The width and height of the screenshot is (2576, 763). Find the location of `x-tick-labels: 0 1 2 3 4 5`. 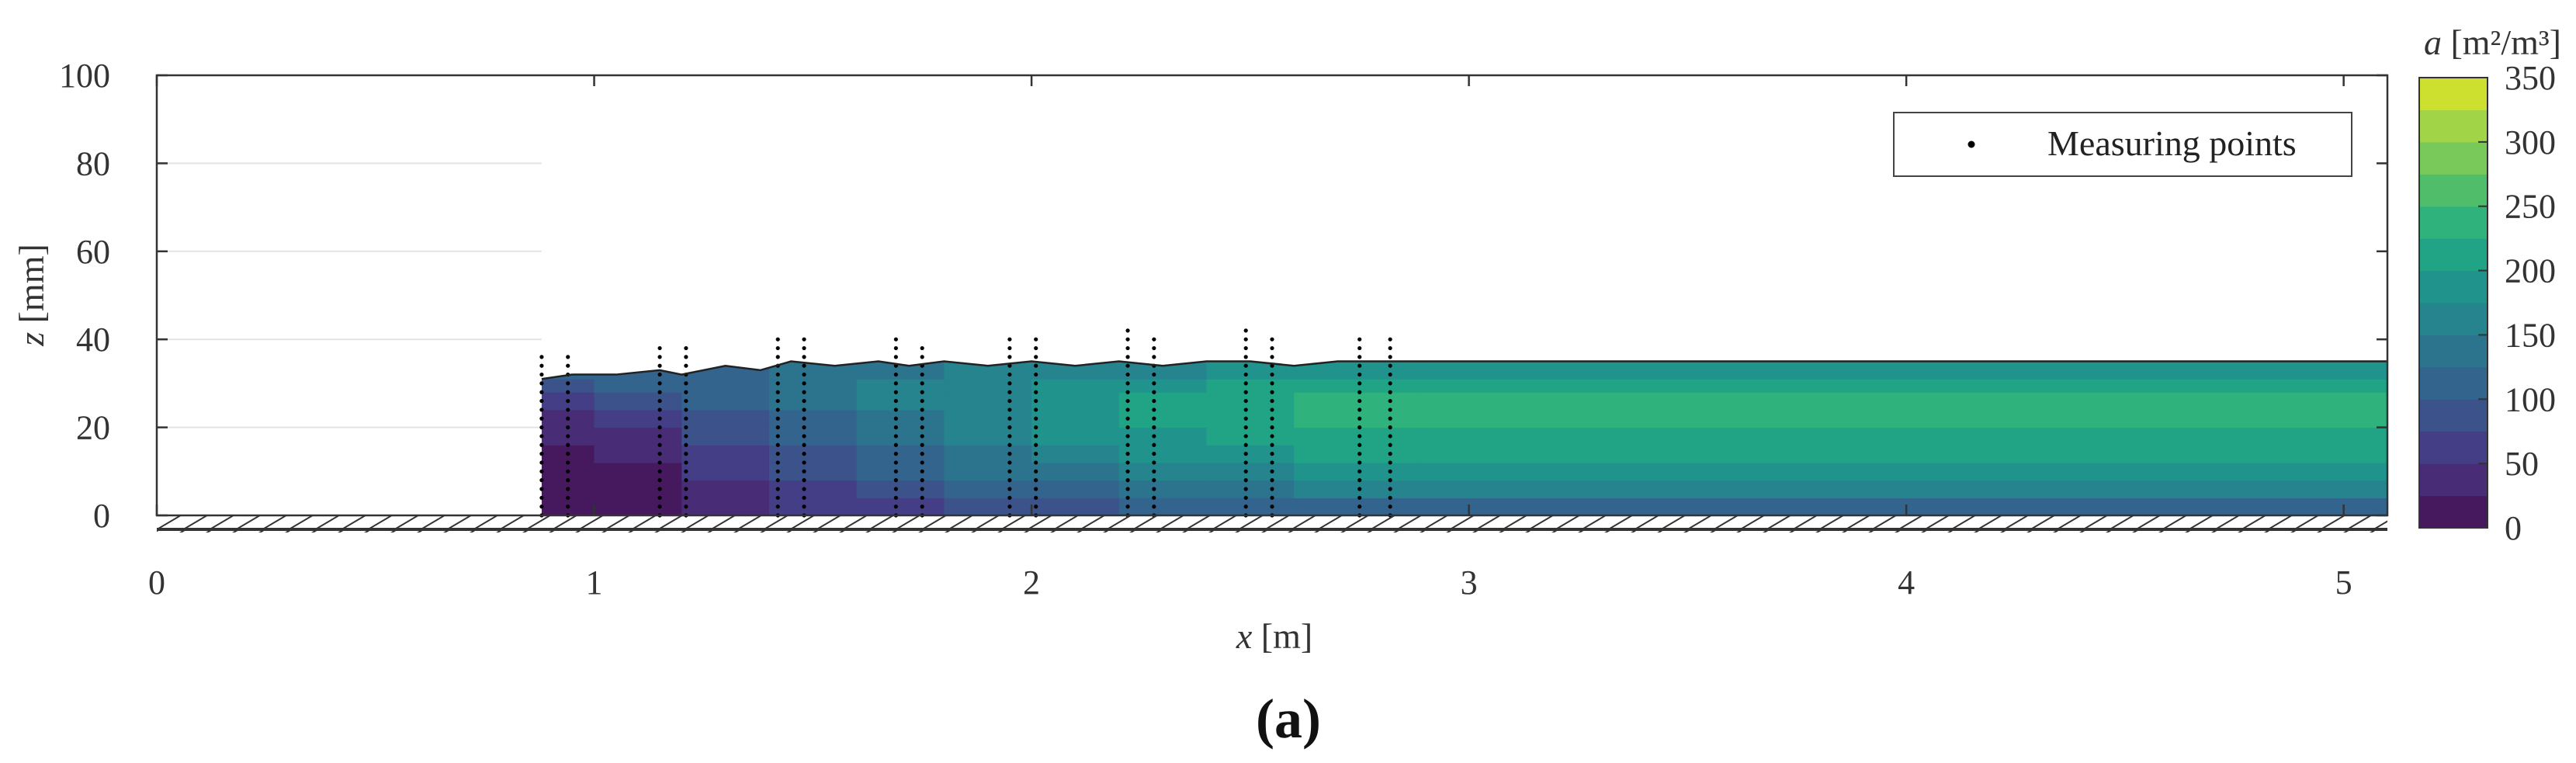

x-tick-labels: 0 1 2 3 4 5 is located at coordinates (1250, 583).